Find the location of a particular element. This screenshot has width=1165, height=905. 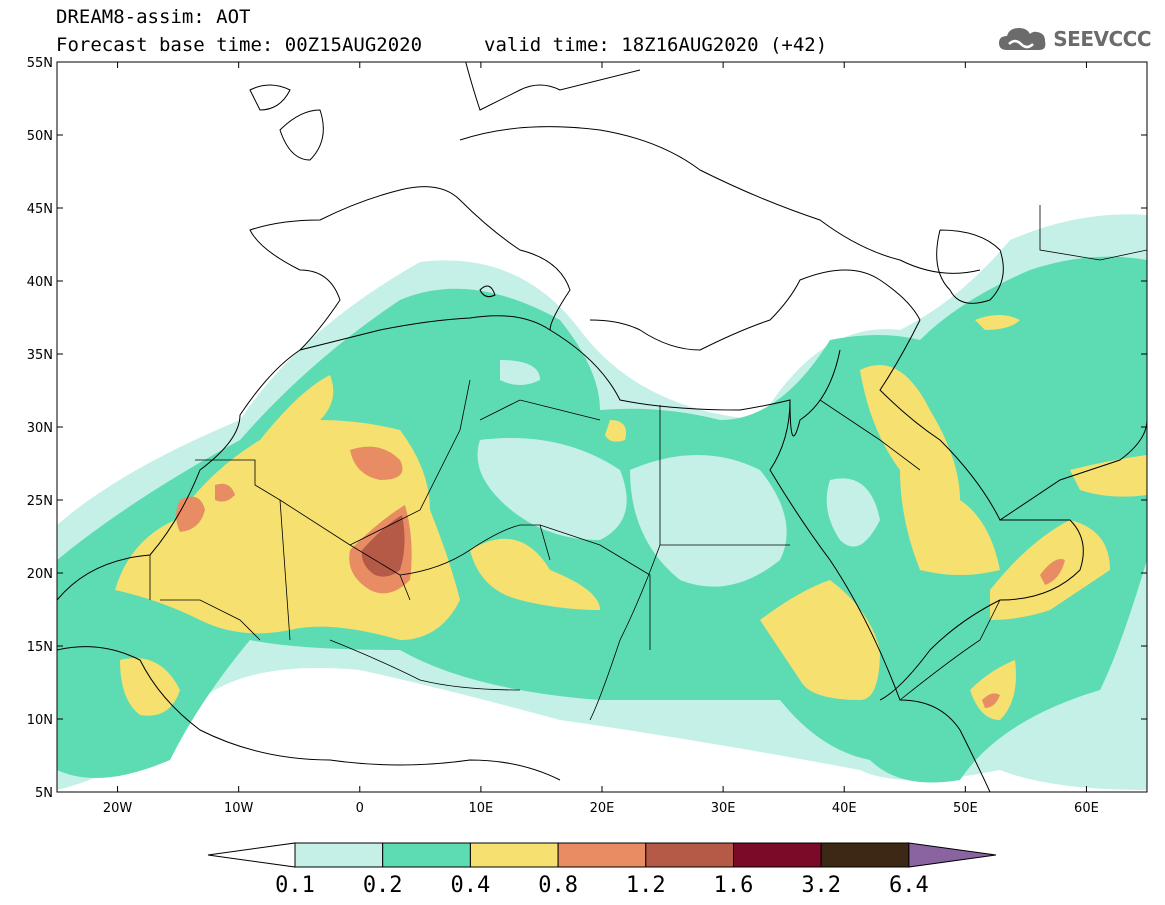

lat-tick-label: 35N is located at coordinates (40, 355).